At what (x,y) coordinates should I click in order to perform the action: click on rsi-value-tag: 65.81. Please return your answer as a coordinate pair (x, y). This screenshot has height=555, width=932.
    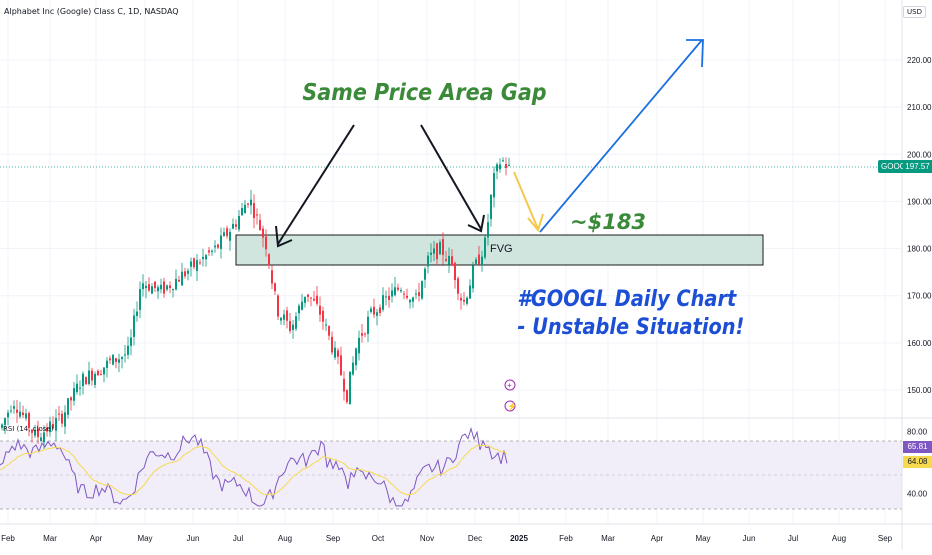
    Looking at the image, I should click on (917, 447).